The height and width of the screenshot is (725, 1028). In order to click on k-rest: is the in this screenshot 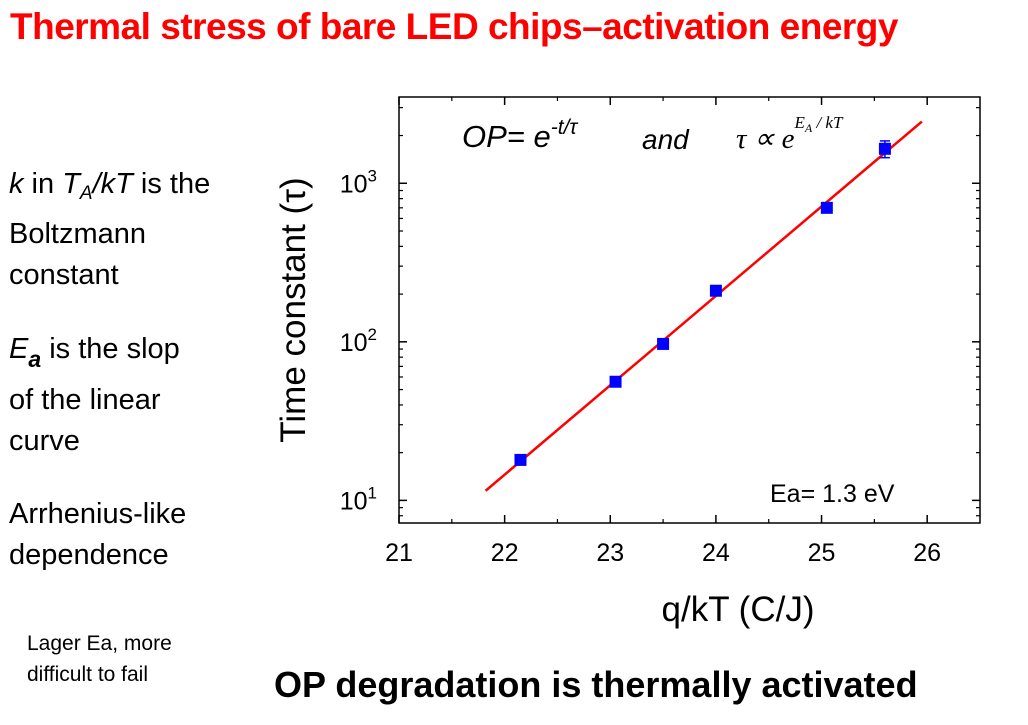, I will do `click(171, 184)`.